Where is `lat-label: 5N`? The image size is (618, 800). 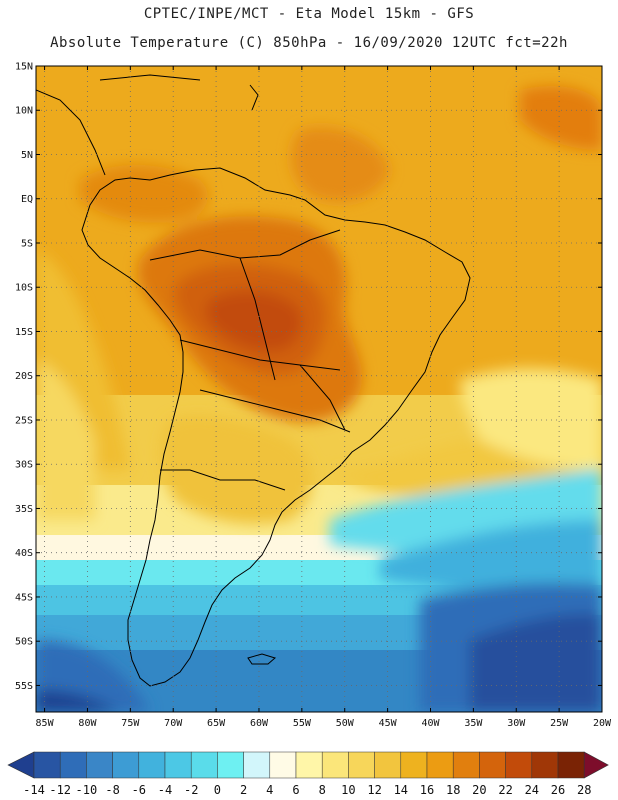
lat-label: 5N is located at coordinates (27, 155).